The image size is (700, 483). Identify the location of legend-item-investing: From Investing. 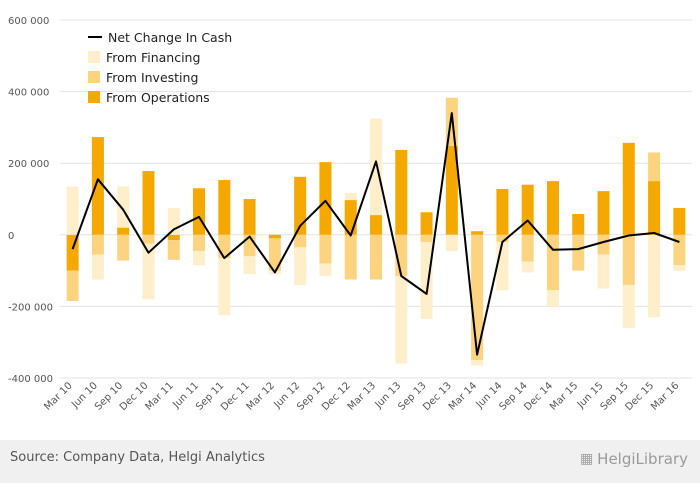
(160, 77).